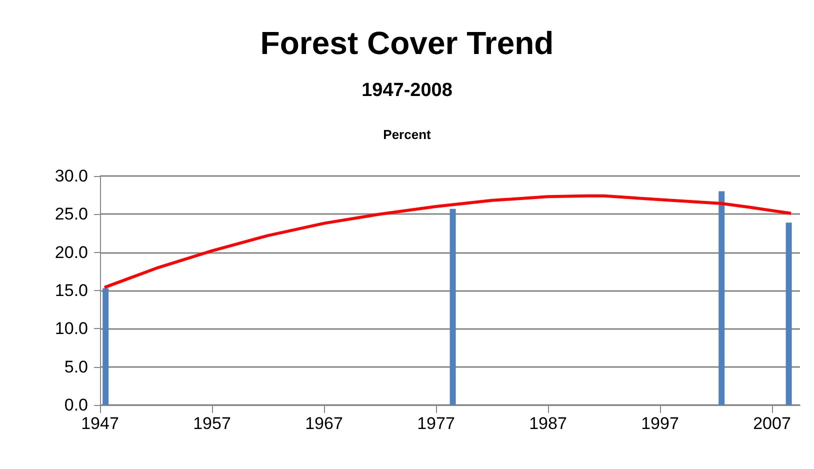 This screenshot has width=814, height=469. What do you see at coordinates (407, 43) in the screenshot?
I see `chart-title: Forest Cover Trend` at bounding box center [407, 43].